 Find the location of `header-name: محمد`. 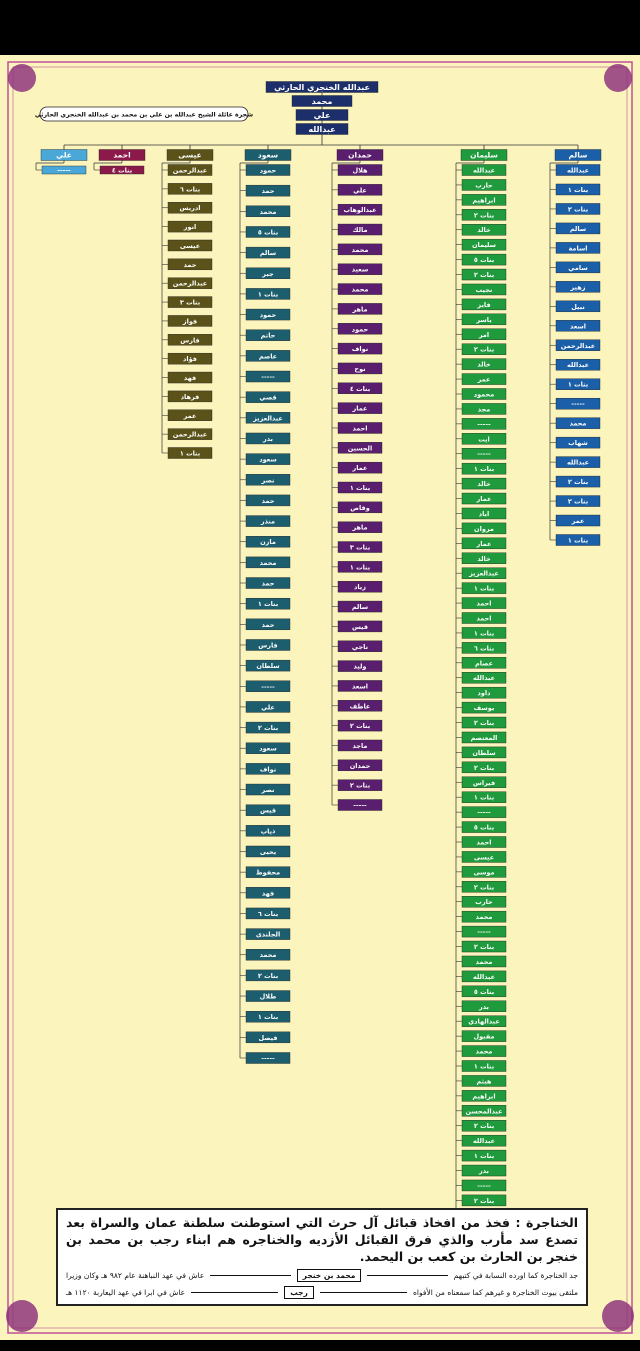

header-name: محمد is located at coordinates (322, 101).